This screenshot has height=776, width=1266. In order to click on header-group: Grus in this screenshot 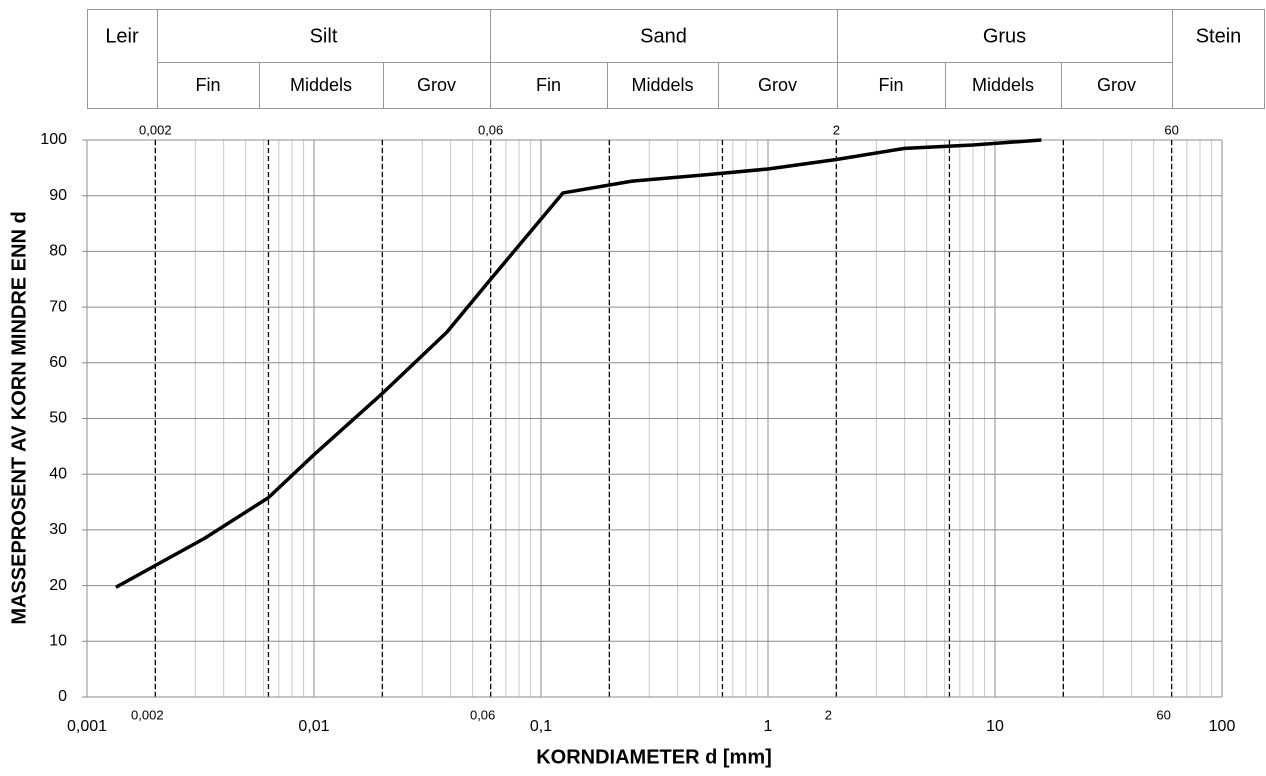, I will do `click(1004, 36)`.